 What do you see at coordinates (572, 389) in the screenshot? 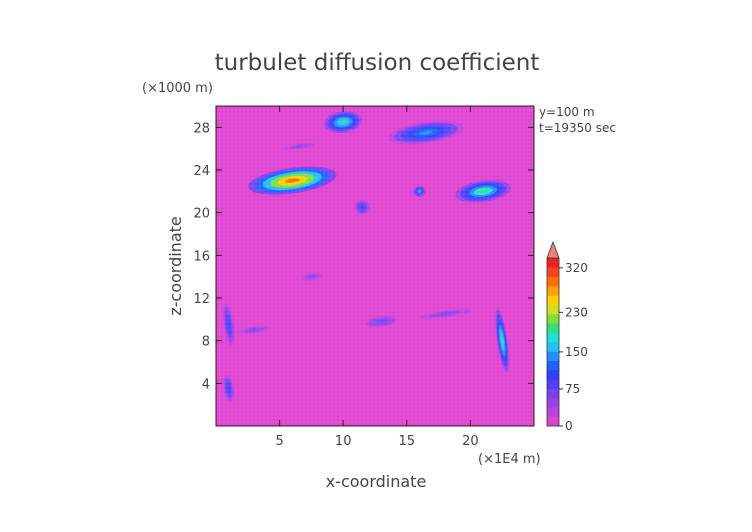
I see `colorbar-tick-label: 75` at bounding box center [572, 389].